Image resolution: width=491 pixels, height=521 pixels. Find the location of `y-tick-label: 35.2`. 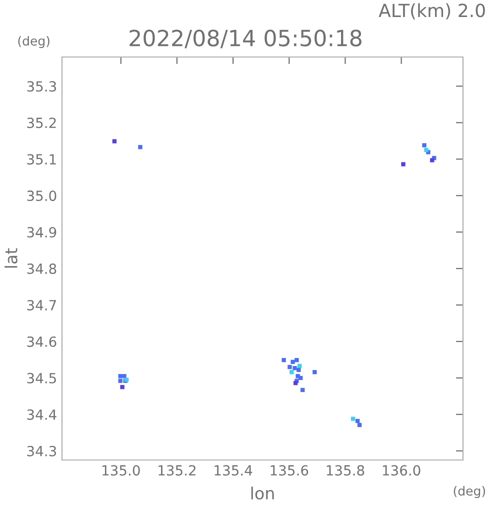

y-tick-label: 35.2 is located at coordinates (41, 123).